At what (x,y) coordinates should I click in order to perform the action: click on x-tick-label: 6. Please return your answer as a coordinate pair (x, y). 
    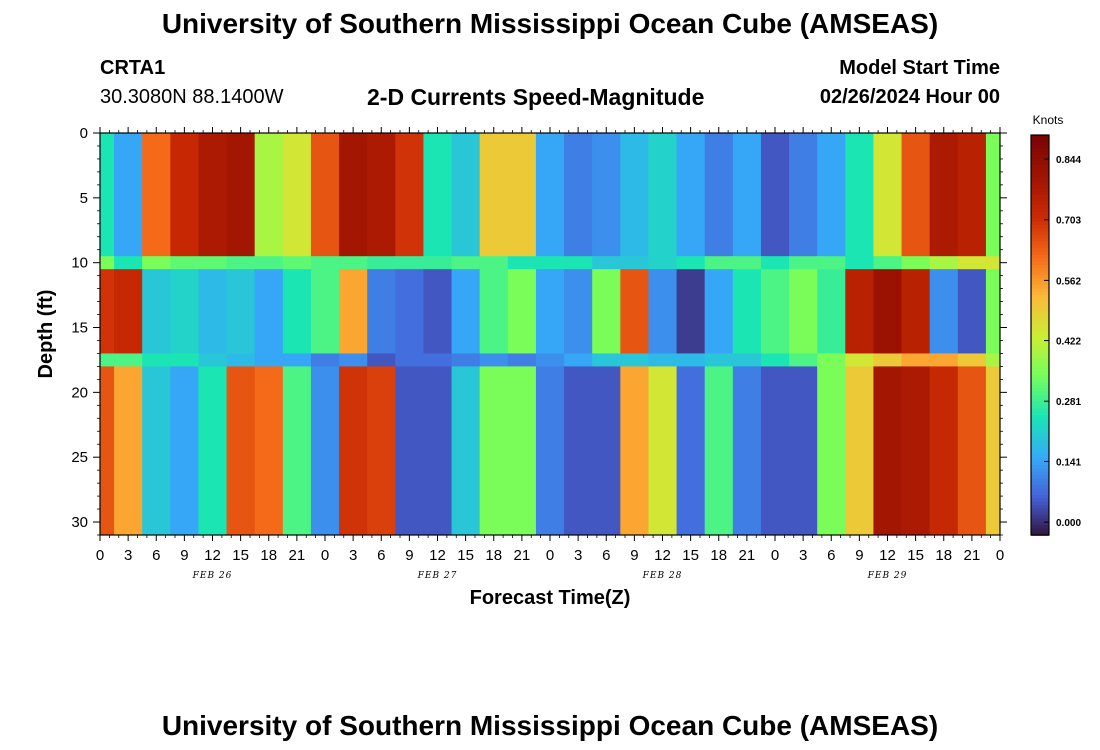
    Looking at the image, I should click on (381, 555).